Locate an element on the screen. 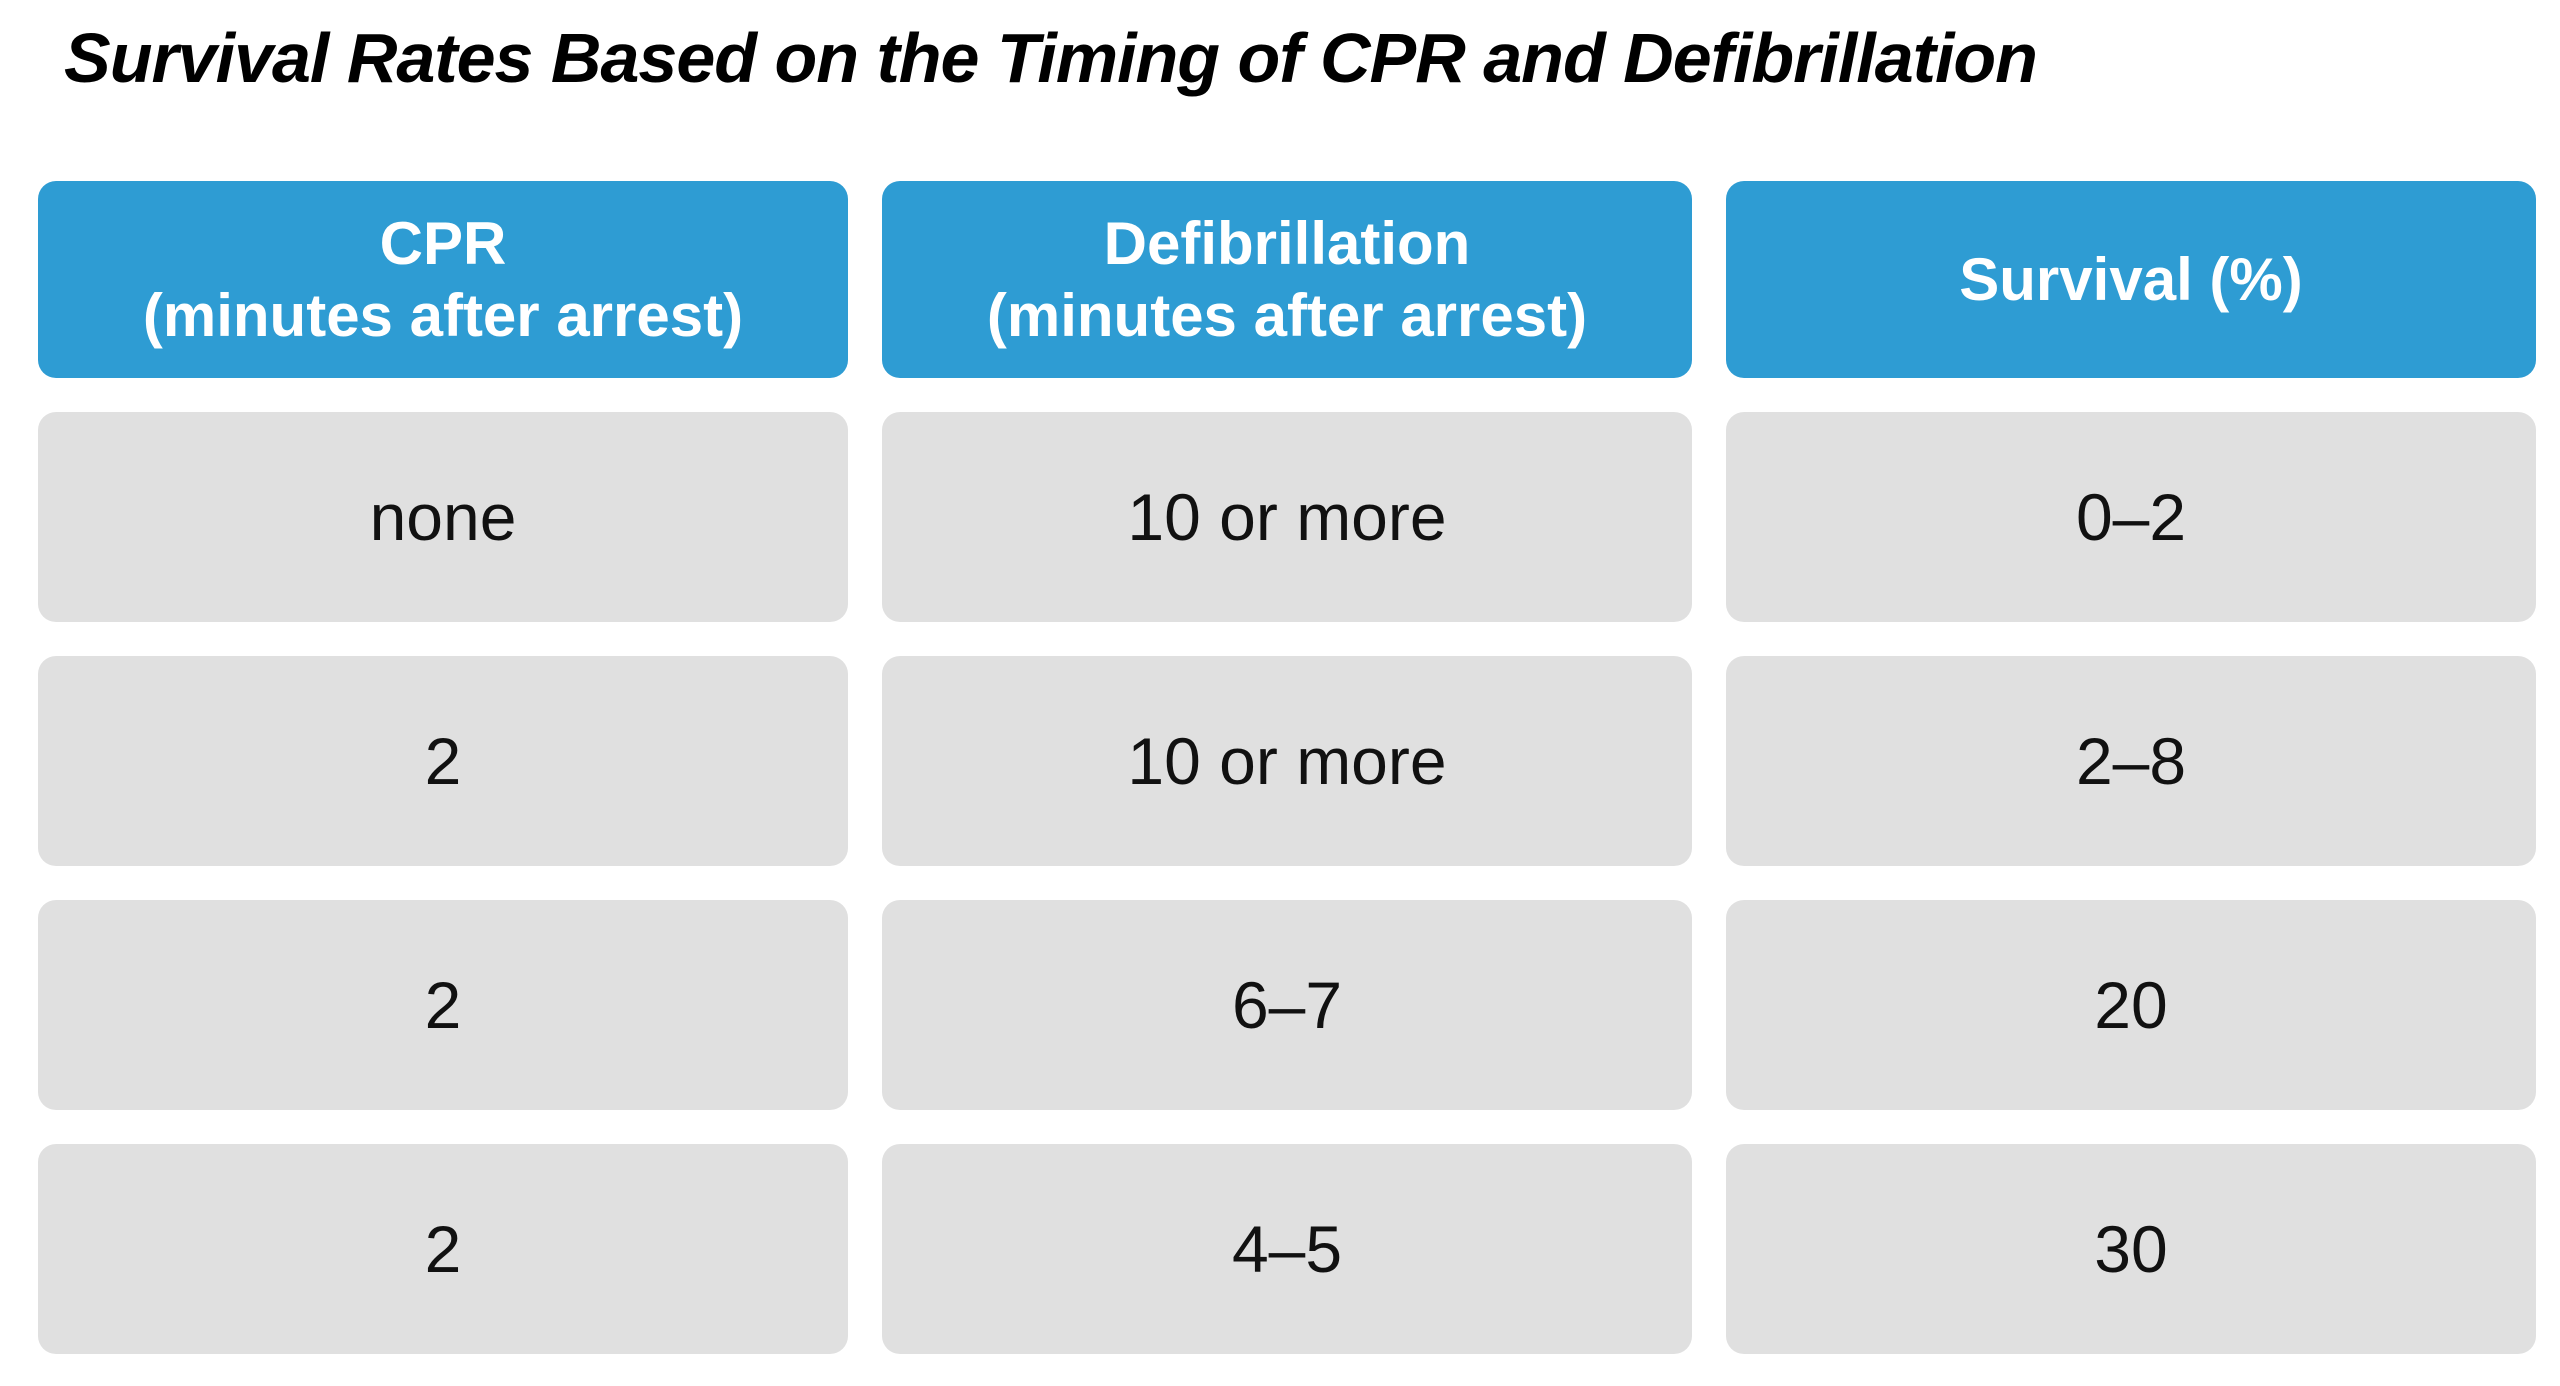  cell-row4-survival: 30 is located at coordinates (2131, 1249).